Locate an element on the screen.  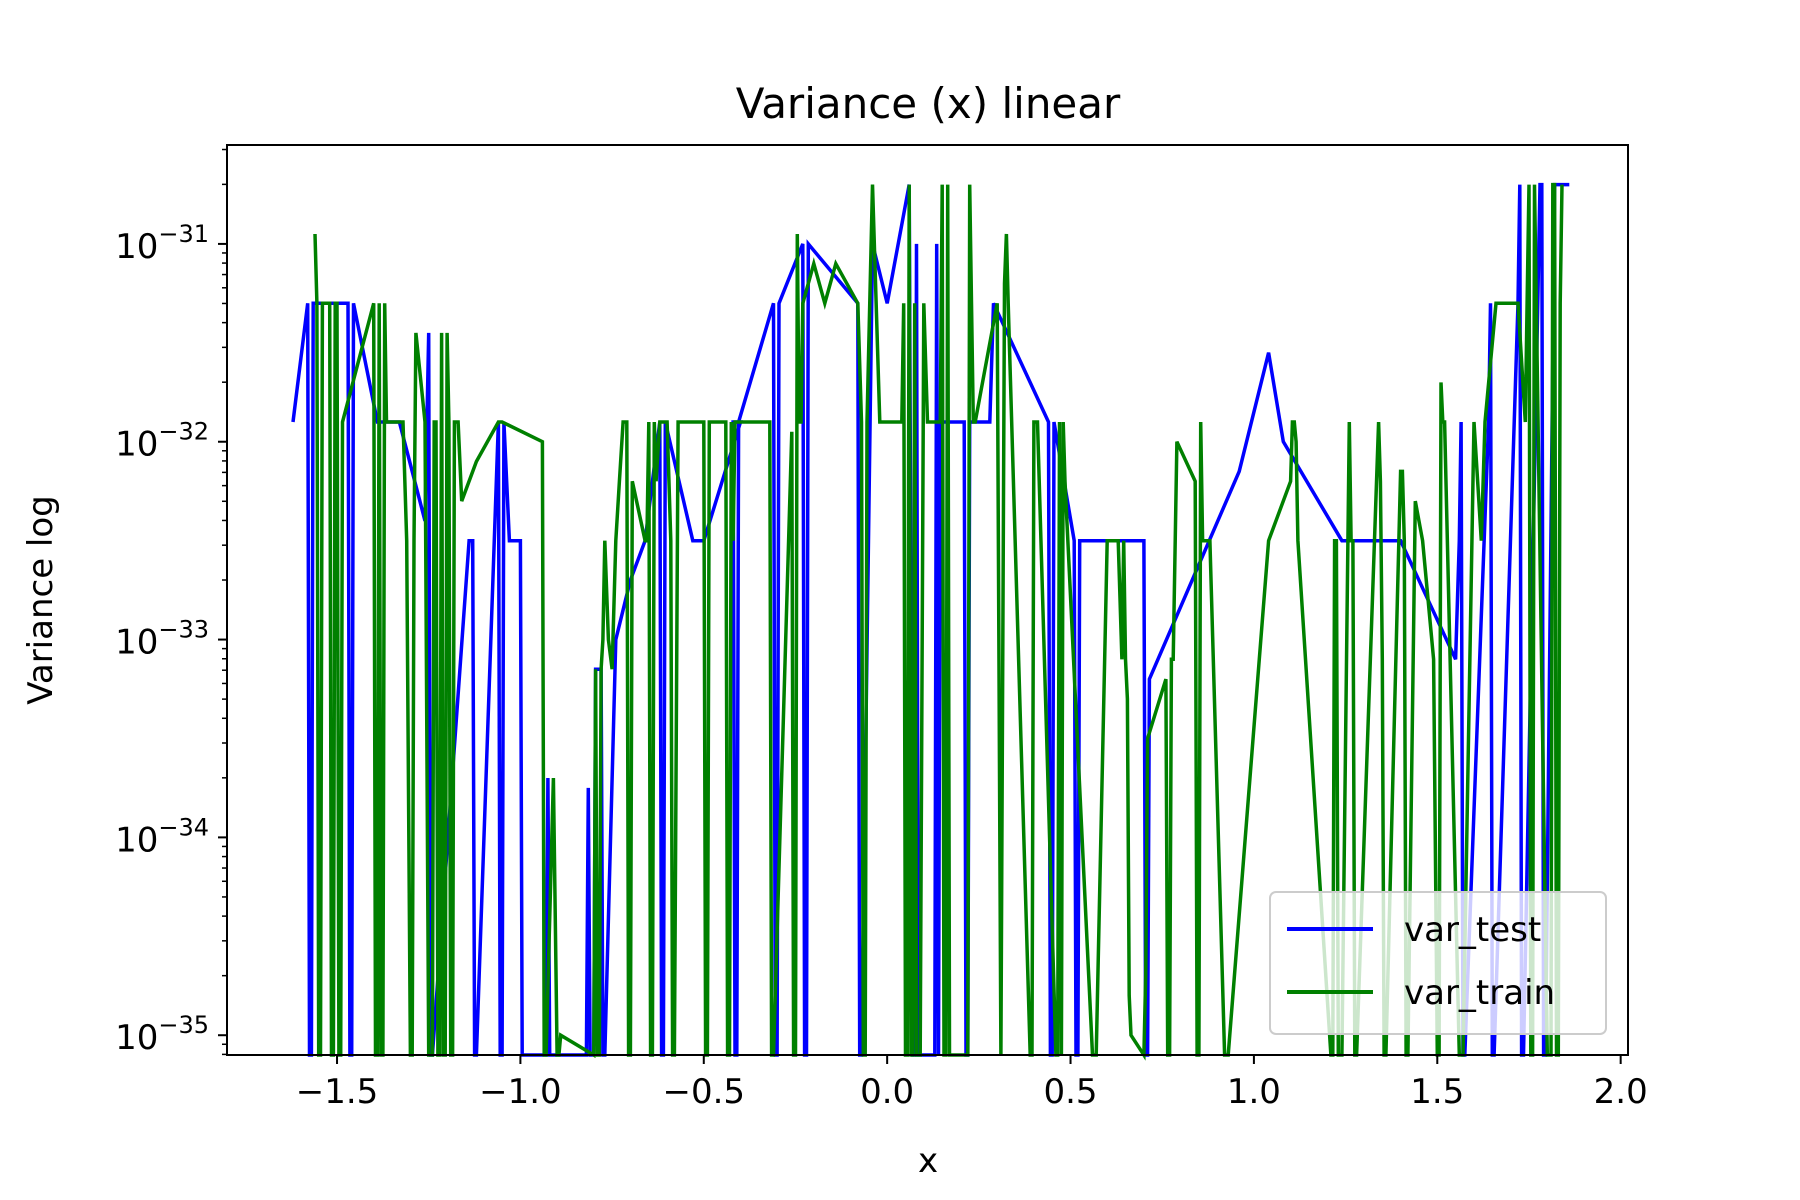
legend-label-var-train: var_train is located at coordinates (1479, 993).